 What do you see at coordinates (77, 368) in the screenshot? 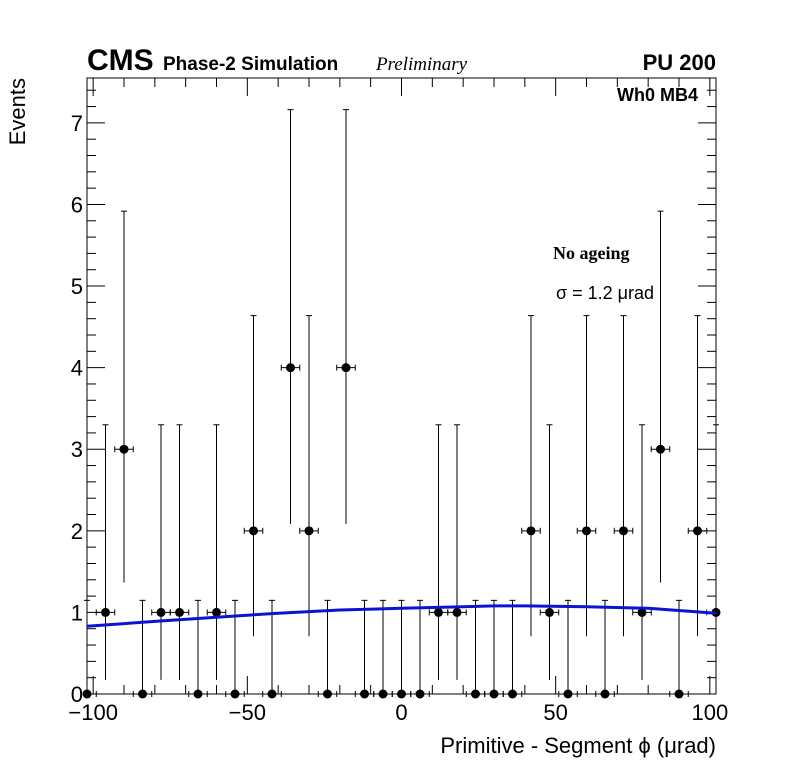
I see `y-tick-label: 4` at bounding box center [77, 368].